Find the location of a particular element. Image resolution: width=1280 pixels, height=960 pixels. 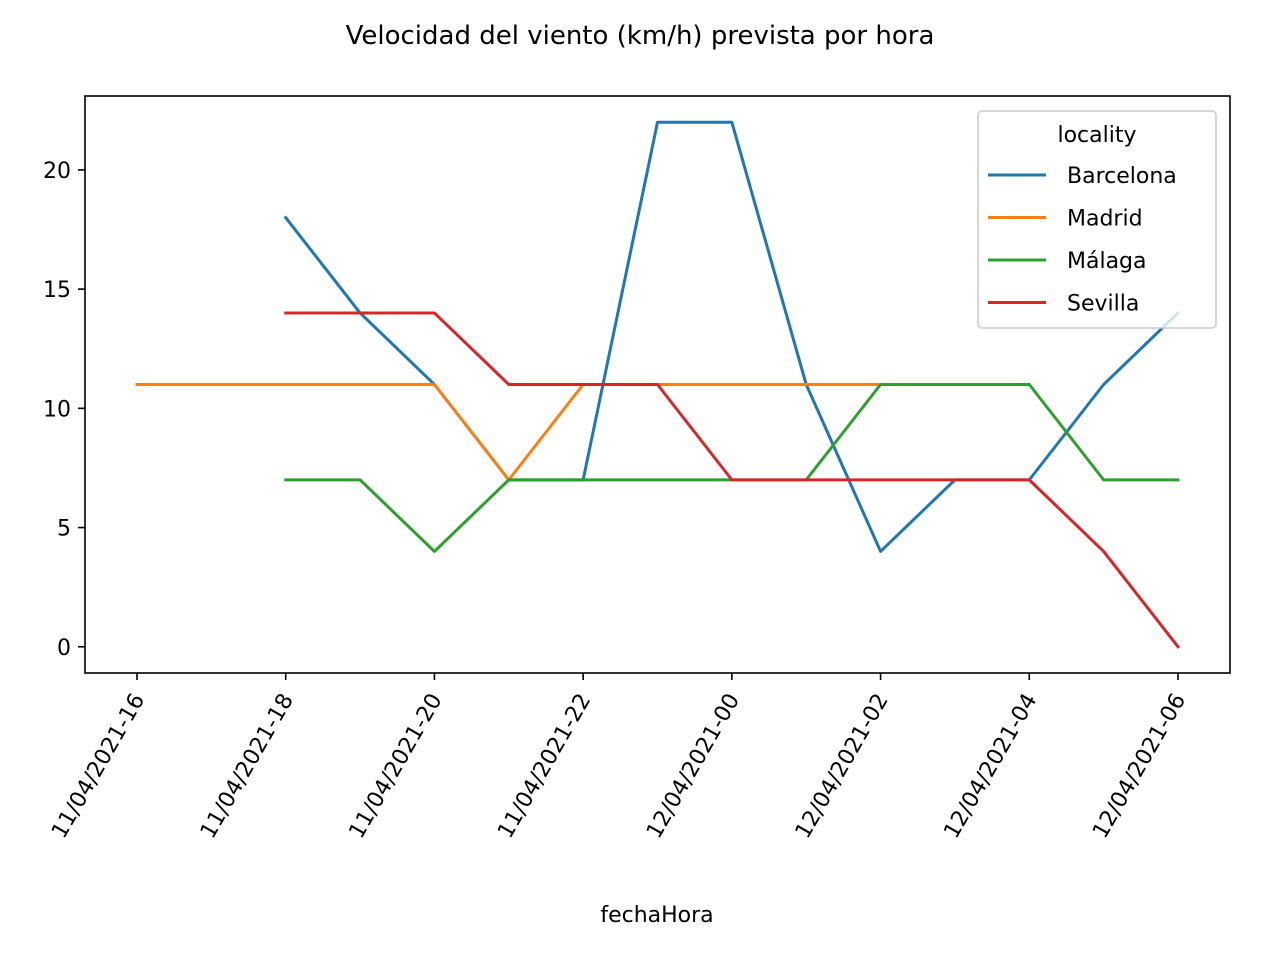

legend-frame is located at coordinates (1097, 219).